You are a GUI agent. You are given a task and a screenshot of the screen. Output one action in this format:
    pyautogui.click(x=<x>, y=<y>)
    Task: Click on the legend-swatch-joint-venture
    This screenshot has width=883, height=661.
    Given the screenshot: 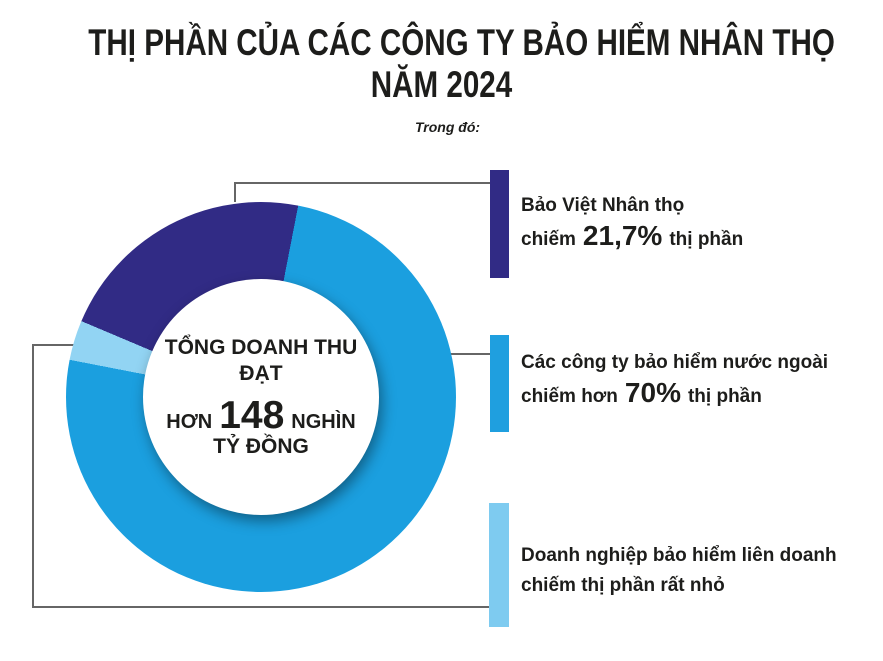 What is the action you would take?
    pyautogui.click(x=499, y=565)
    